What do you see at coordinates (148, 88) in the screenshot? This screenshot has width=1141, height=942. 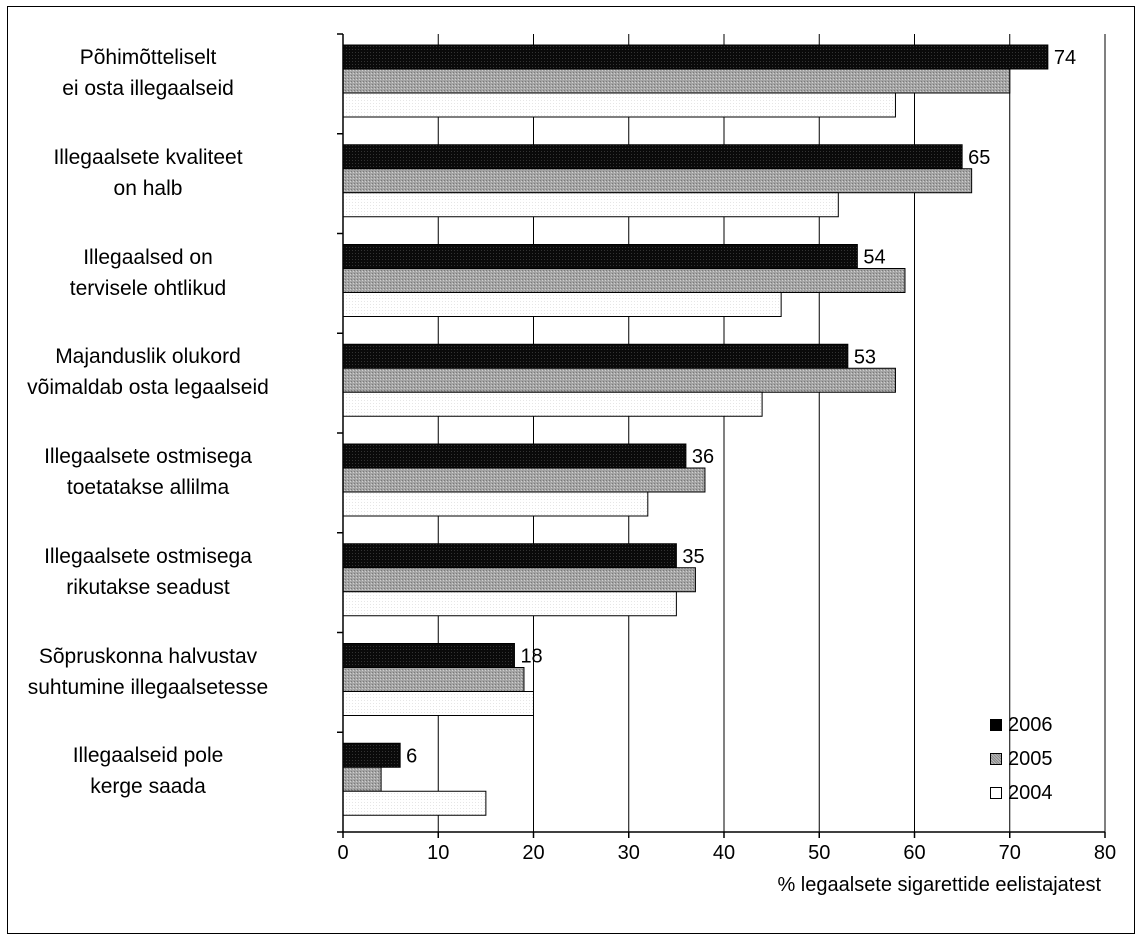 I see `category-label-line: ei osta illegaalseid` at bounding box center [148, 88].